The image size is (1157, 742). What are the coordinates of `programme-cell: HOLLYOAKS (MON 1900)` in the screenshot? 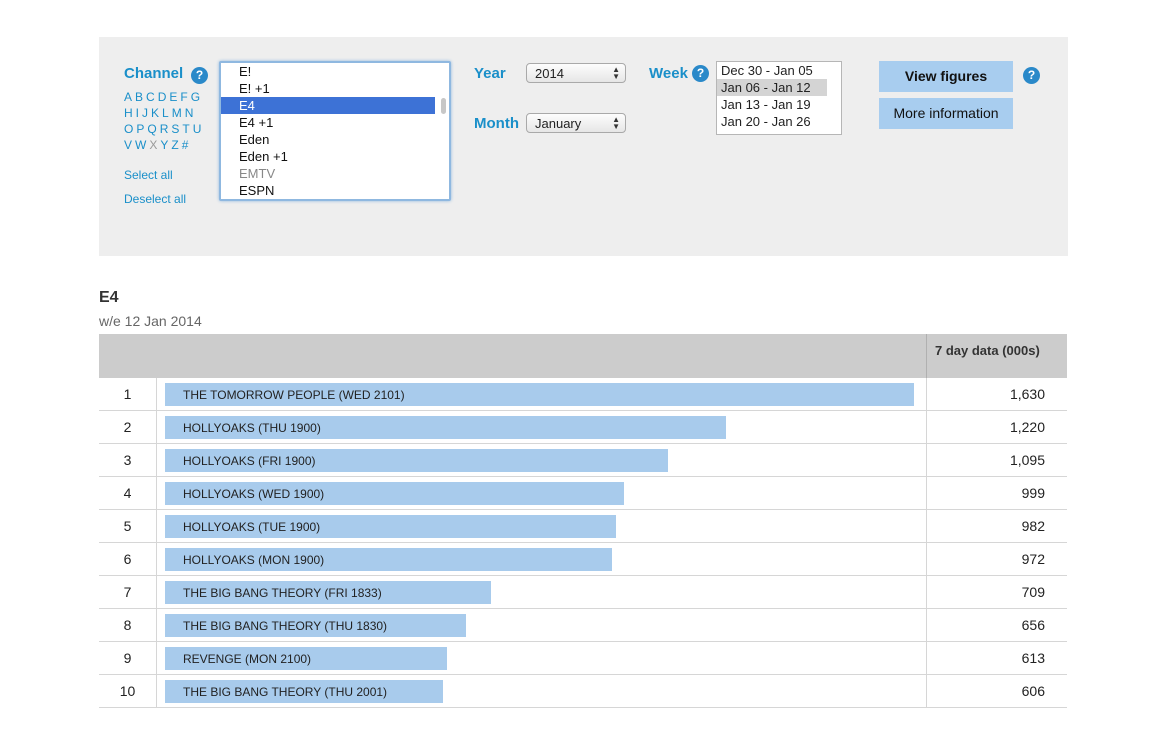 It's located at (541, 559).